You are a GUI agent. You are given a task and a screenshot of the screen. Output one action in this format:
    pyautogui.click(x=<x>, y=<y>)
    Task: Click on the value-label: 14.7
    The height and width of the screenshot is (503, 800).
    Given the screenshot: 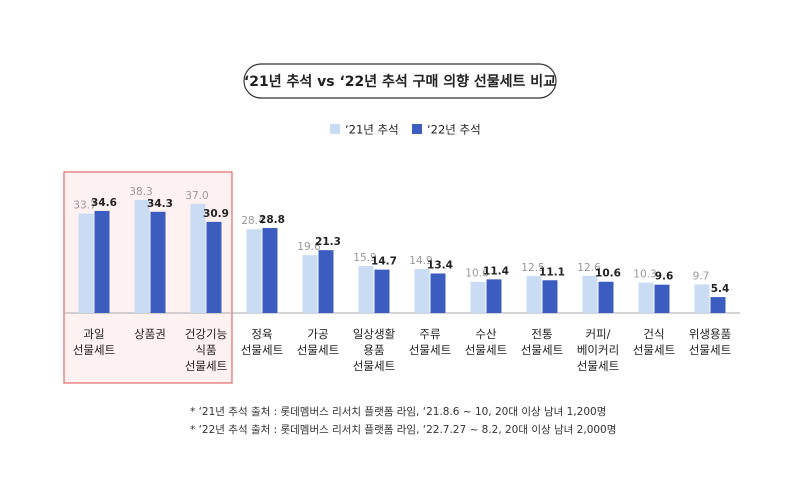 What is the action you would take?
    pyautogui.click(x=384, y=262)
    